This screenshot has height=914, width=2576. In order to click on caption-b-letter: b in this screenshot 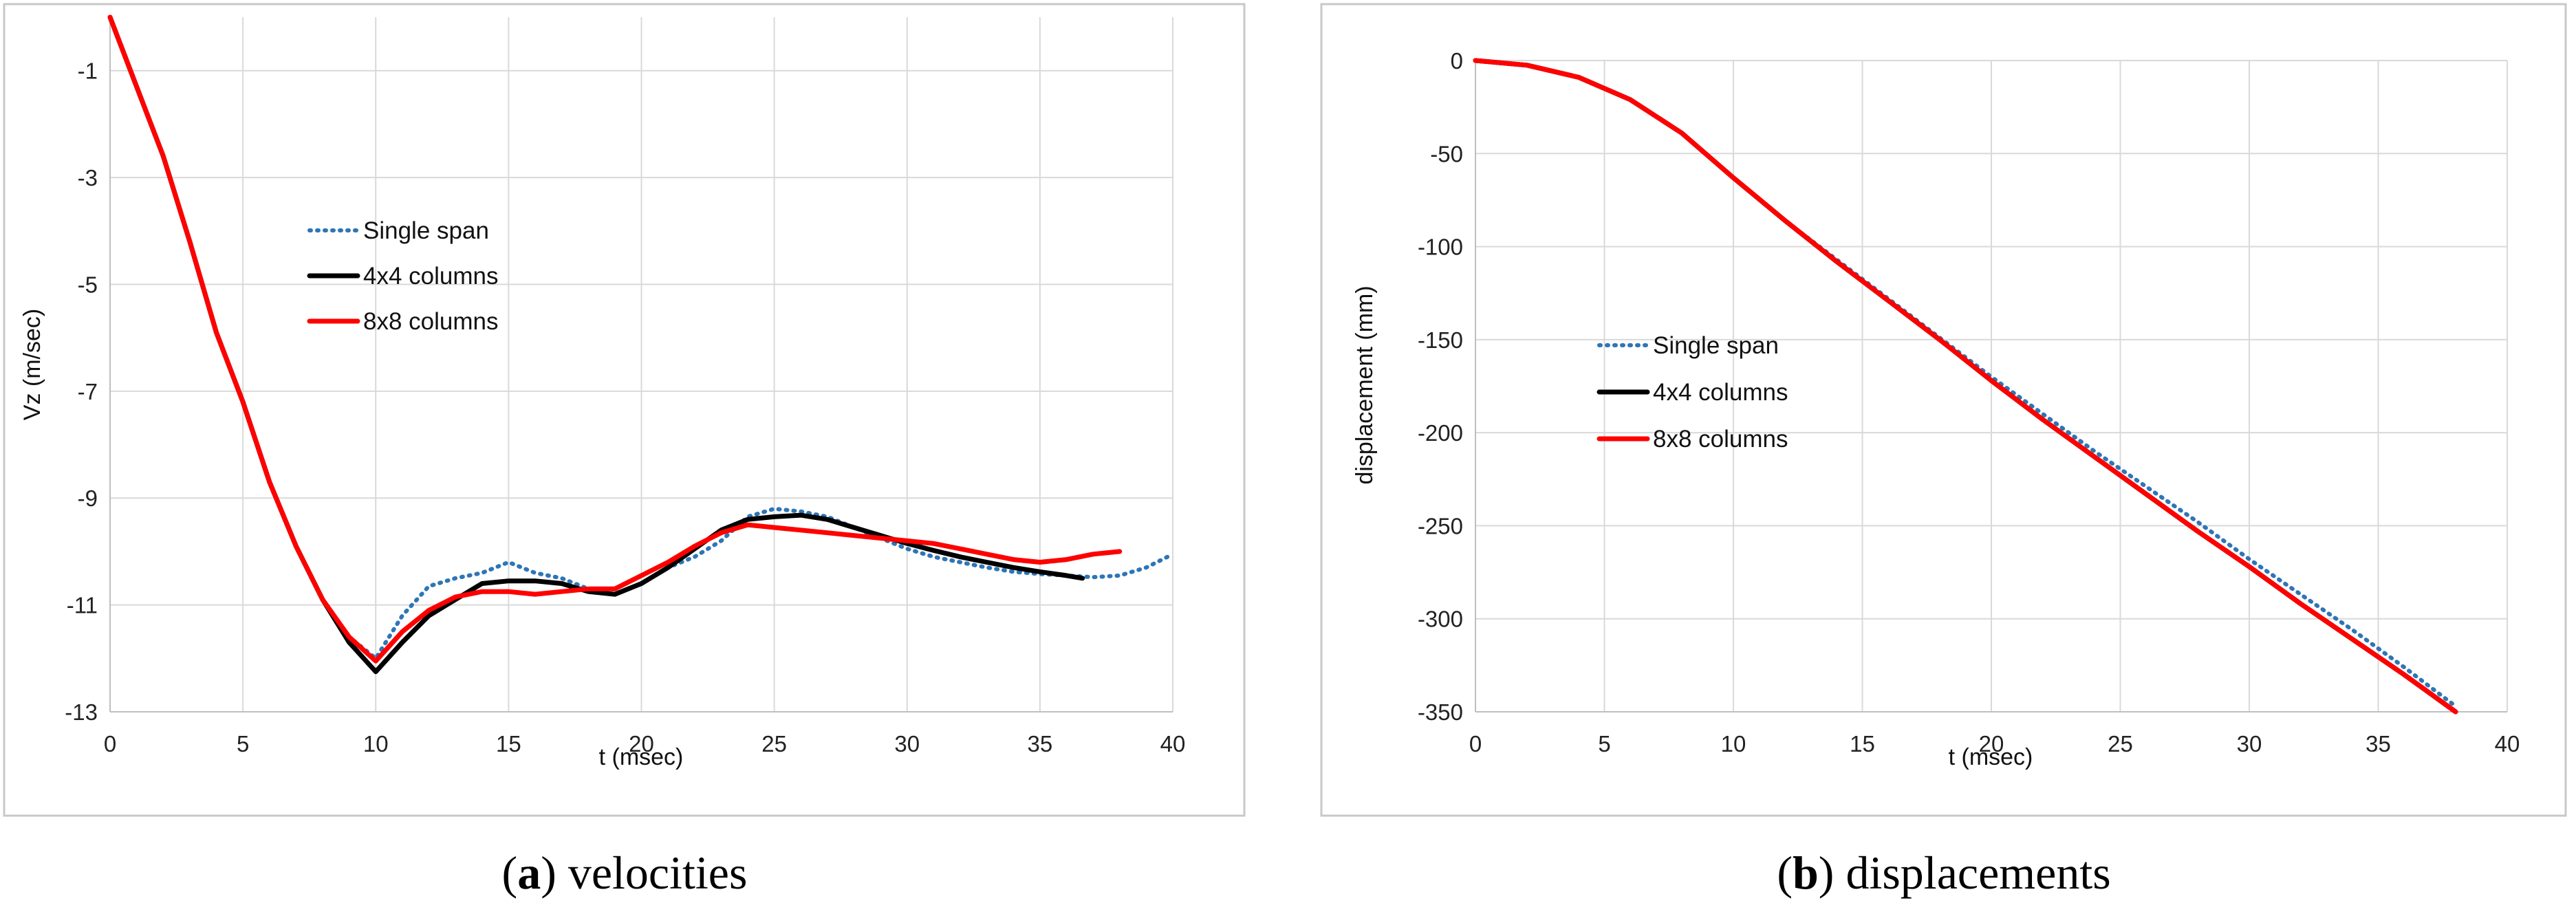, I will do `click(1806, 873)`.